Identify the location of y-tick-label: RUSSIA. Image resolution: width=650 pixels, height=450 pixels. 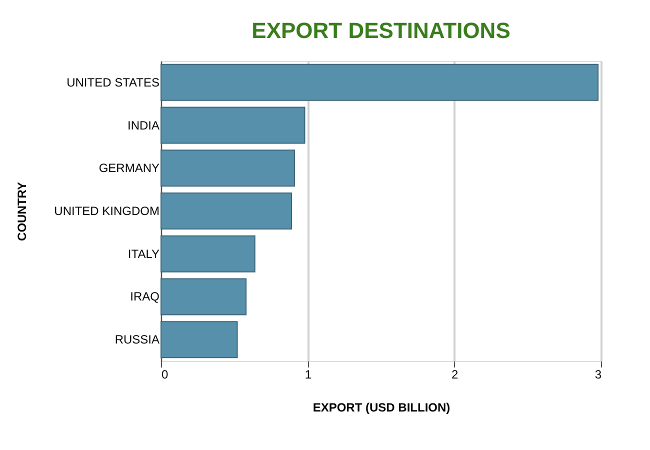
(137, 339).